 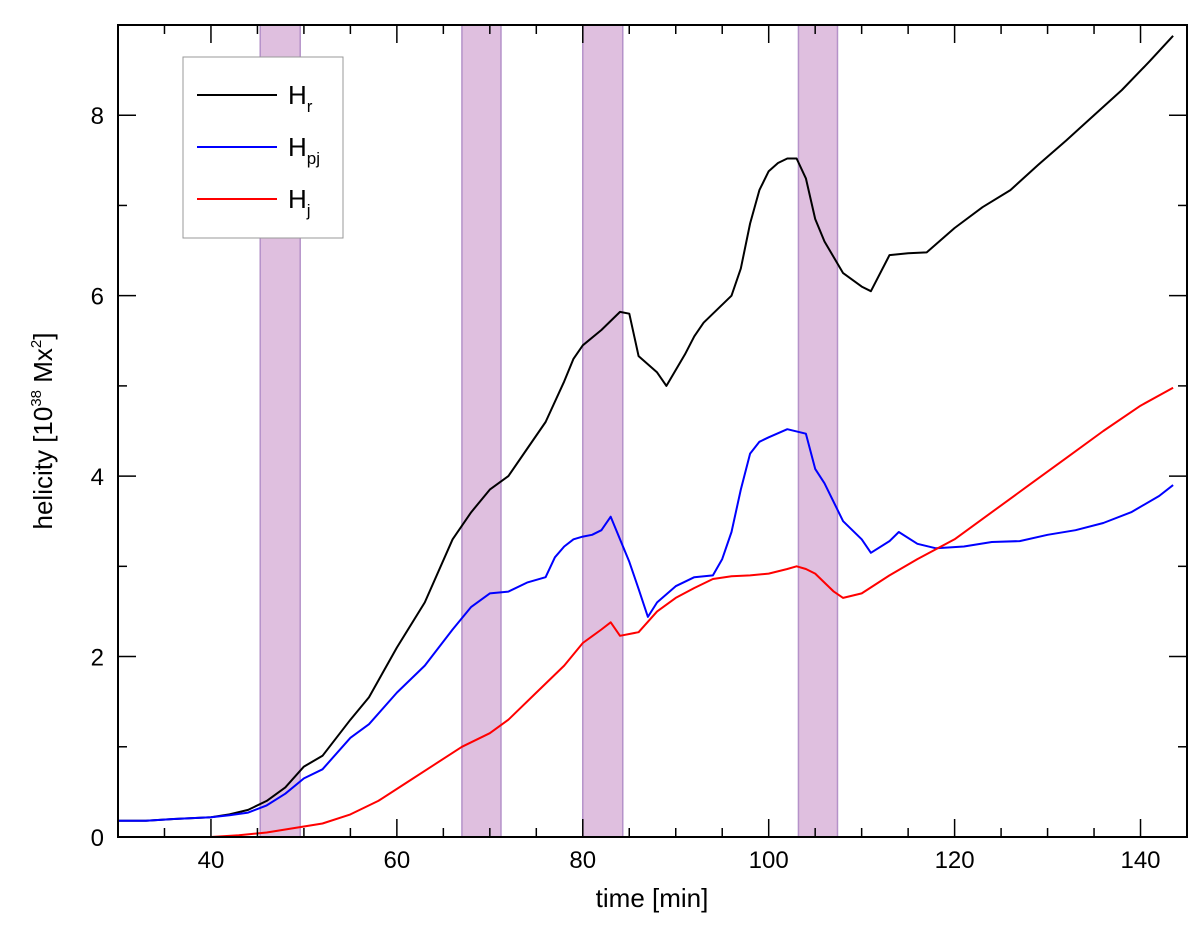 I want to click on y-tick-label: 8, so click(x=97, y=116).